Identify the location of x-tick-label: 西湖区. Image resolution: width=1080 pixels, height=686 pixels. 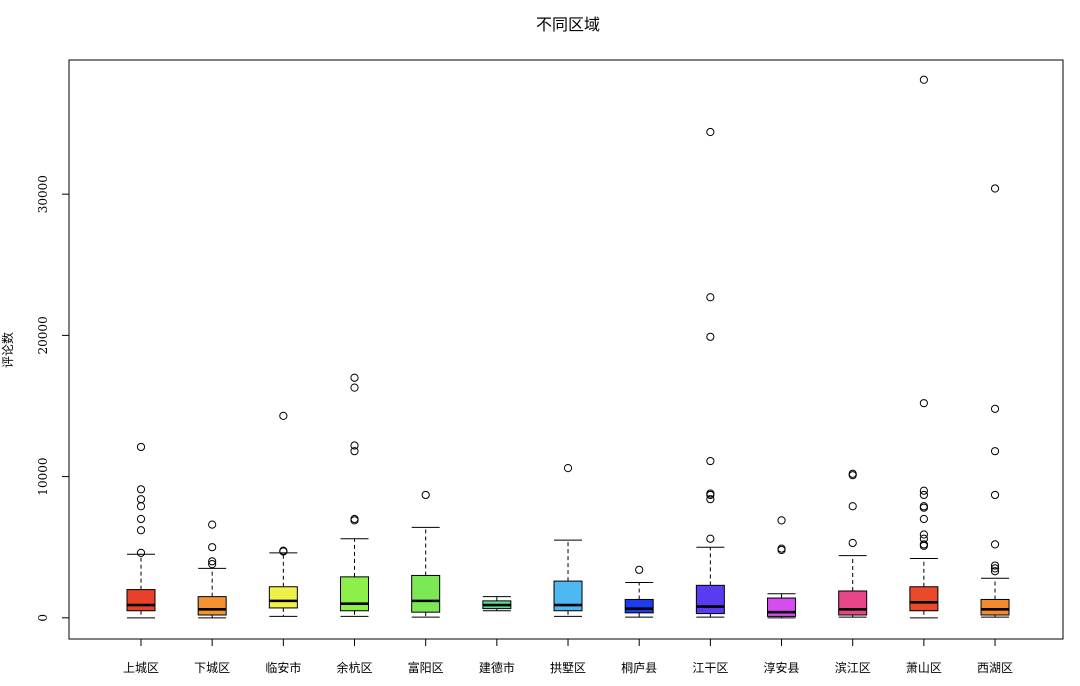
(995, 667).